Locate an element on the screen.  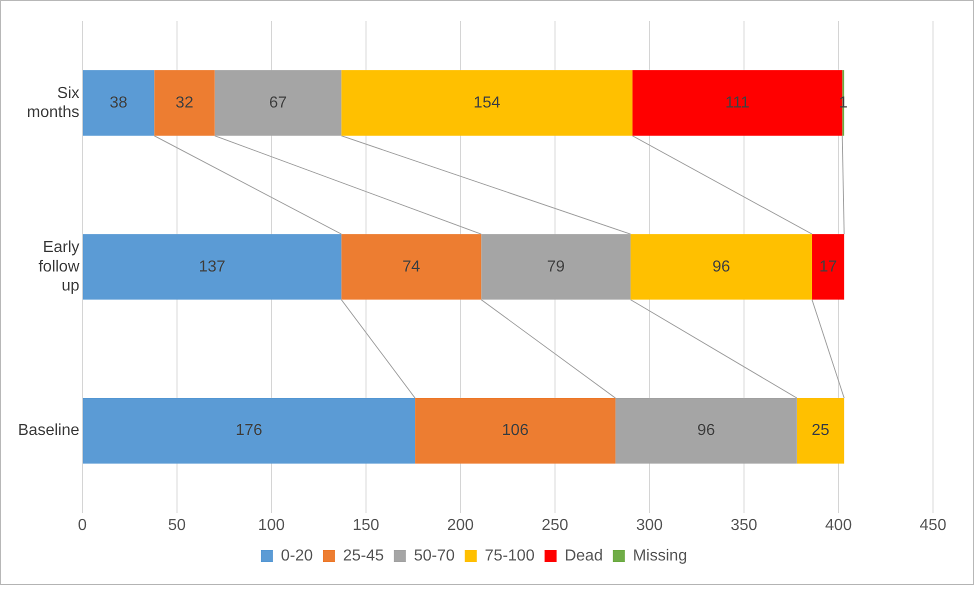
x-tick-label: 0 is located at coordinates (82, 525).